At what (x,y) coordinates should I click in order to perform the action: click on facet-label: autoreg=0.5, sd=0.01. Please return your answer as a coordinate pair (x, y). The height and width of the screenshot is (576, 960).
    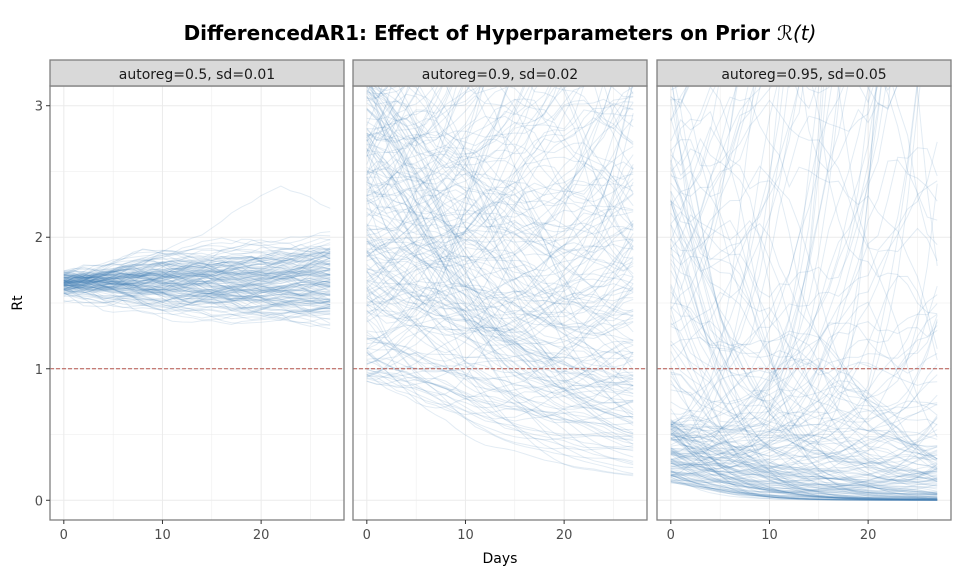
    Looking at the image, I should click on (197, 75).